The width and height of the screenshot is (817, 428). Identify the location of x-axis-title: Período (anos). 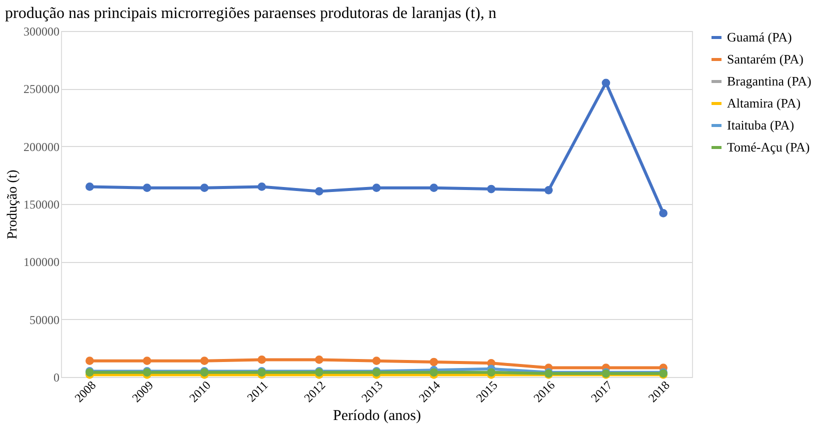
(377, 416).